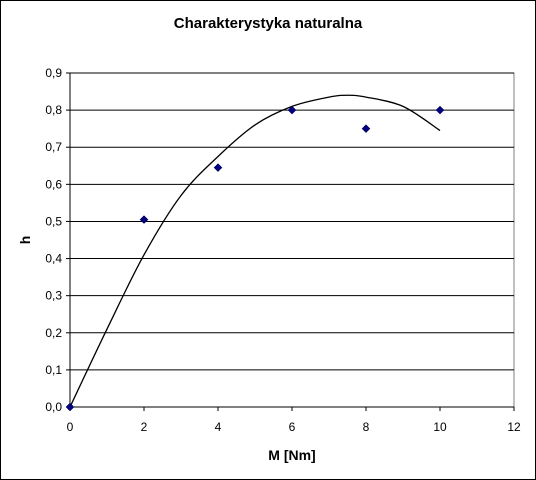 The height and width of the screenshot is (480, 536). I want to click on y-tick-label: 0,6, so click(53, 184).